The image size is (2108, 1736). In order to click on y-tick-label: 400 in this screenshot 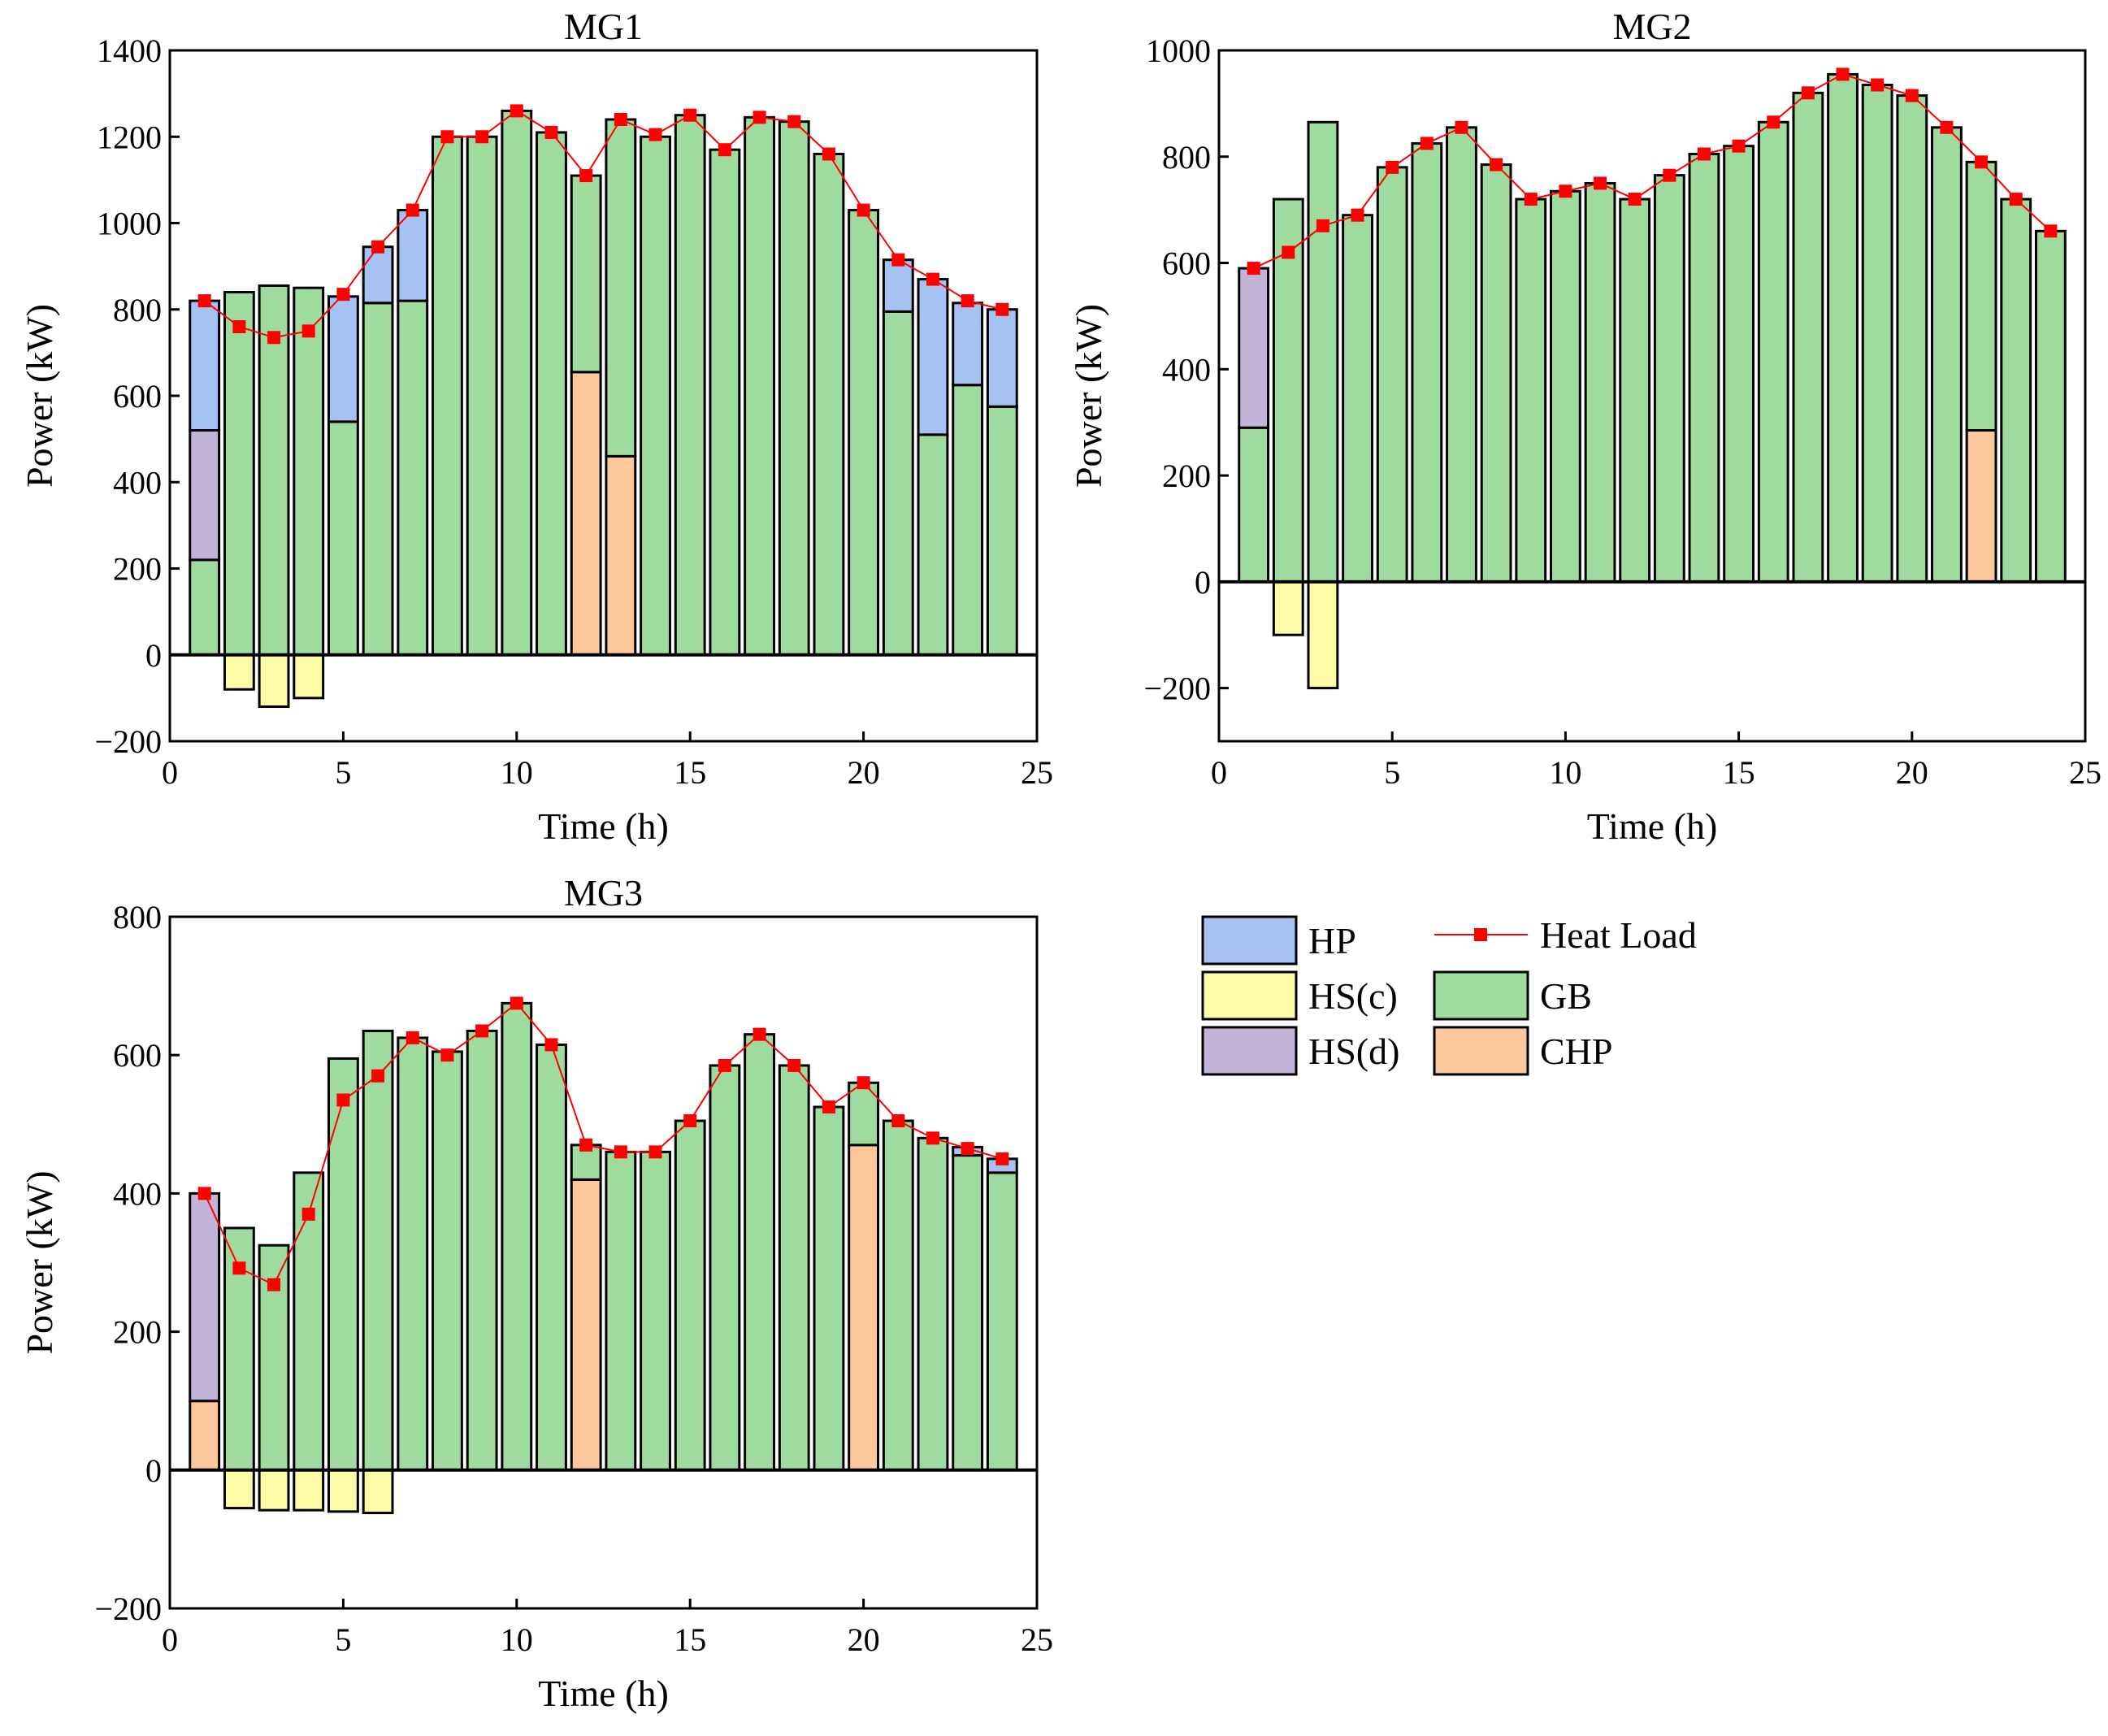, I will do `click(1186, 369)`.